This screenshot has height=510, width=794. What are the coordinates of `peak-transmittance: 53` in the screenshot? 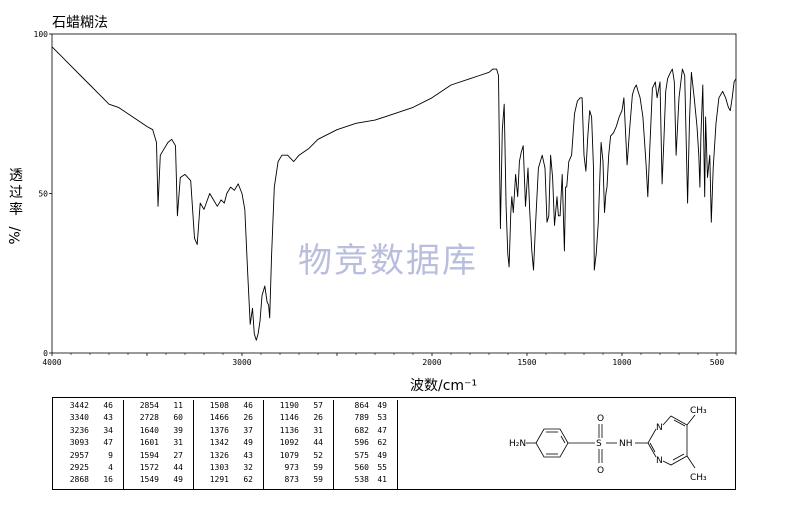 It's located at (382, 418).